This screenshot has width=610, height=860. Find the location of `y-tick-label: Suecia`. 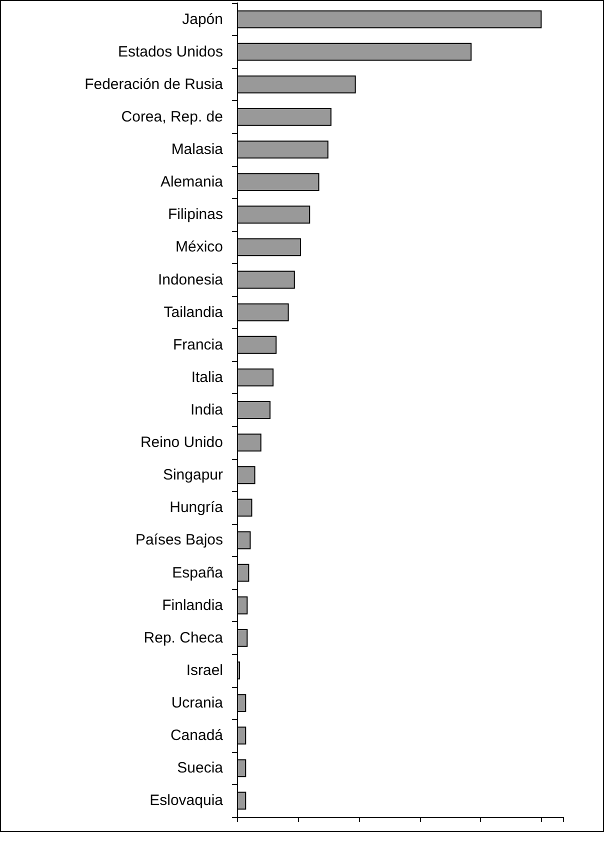

y-tick-label: Suecia is located at coordinates (200, 768).